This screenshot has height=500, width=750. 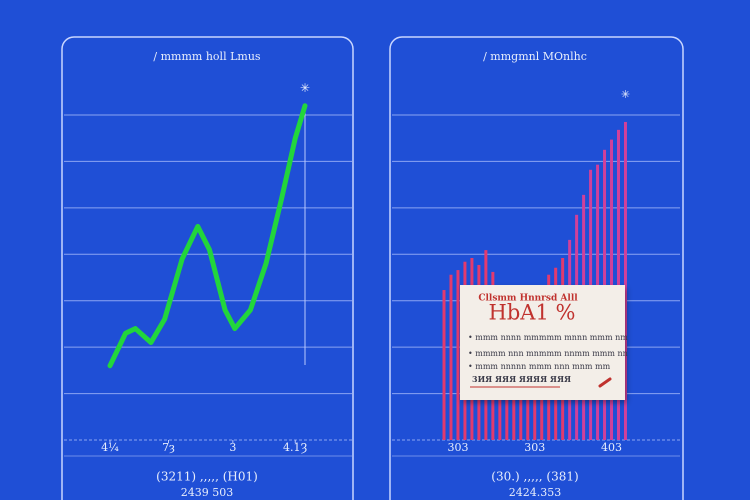 What do you see at coordinates (535, 56) in the screenshot?
I see `chart-title: / mmgmnl MOnlhc` at bounding box center [535, 56].